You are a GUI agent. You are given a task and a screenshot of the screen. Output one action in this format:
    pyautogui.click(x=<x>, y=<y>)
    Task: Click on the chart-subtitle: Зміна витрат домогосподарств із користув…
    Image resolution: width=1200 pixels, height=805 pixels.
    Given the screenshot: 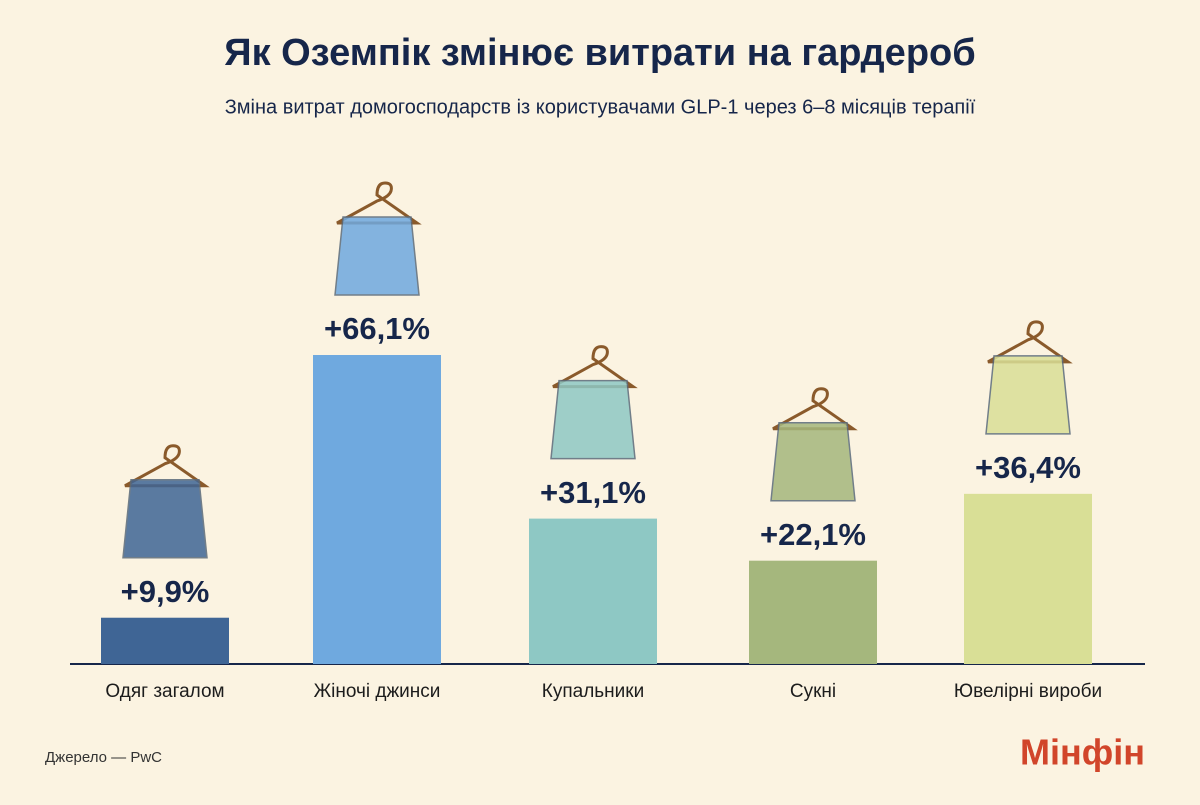 What is the action you would take?
    pyautogui.click(x=600, y=107)
    